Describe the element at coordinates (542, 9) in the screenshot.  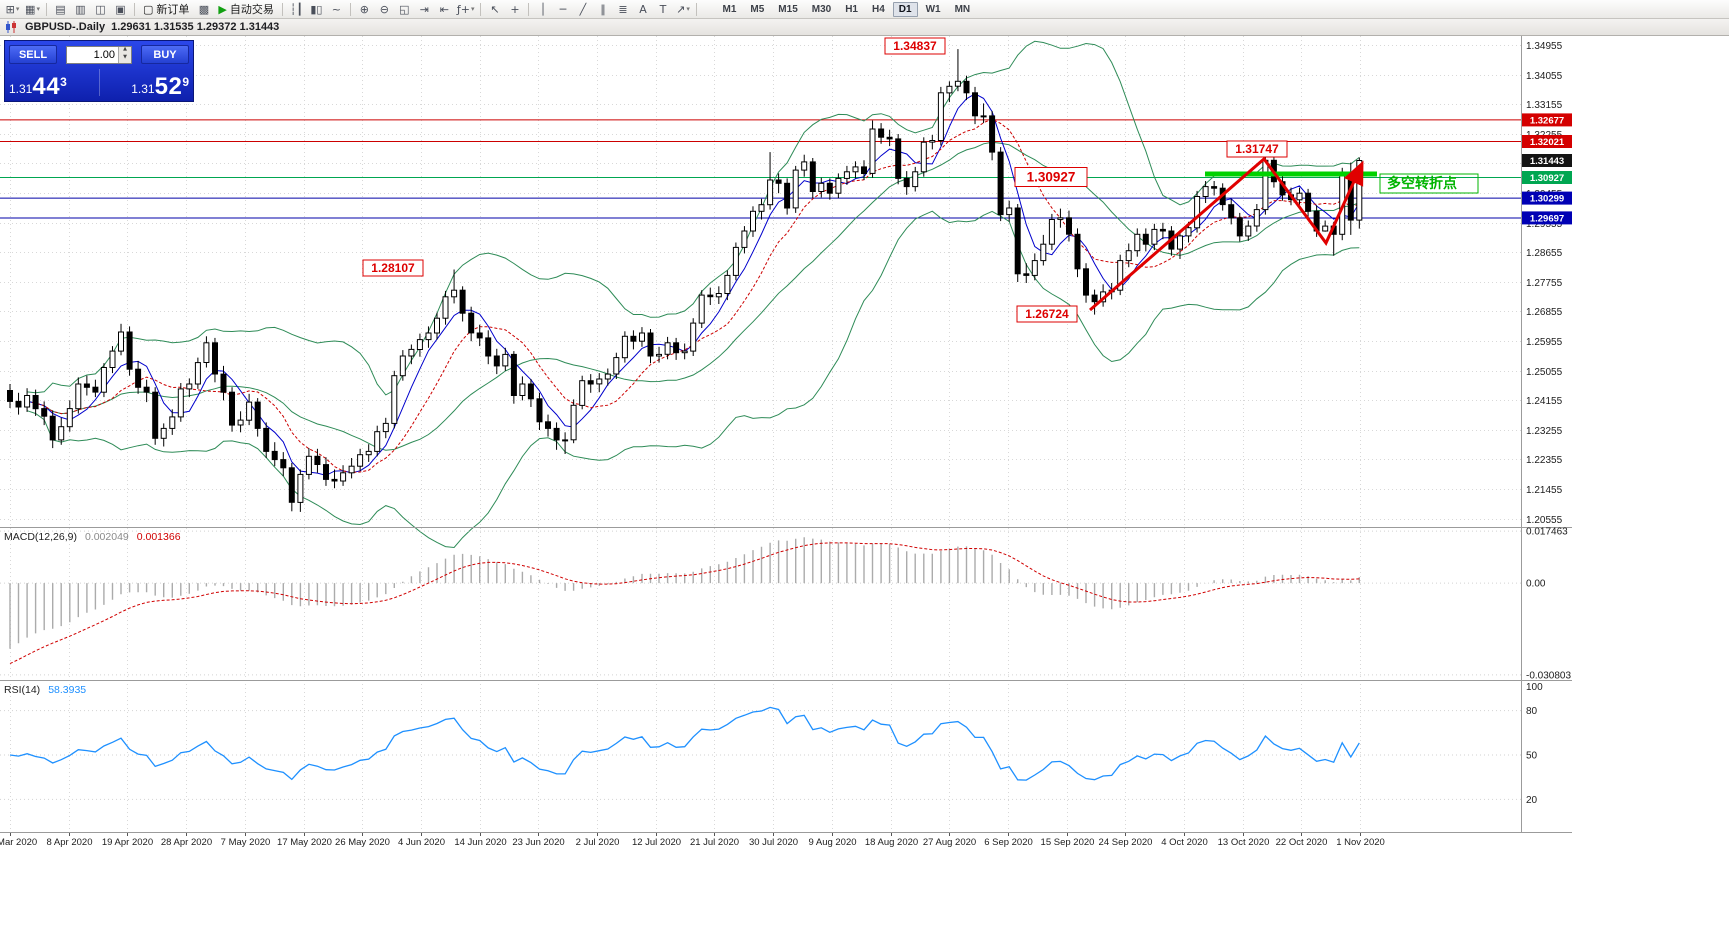
I see `vertical-line-button: │` at that location.